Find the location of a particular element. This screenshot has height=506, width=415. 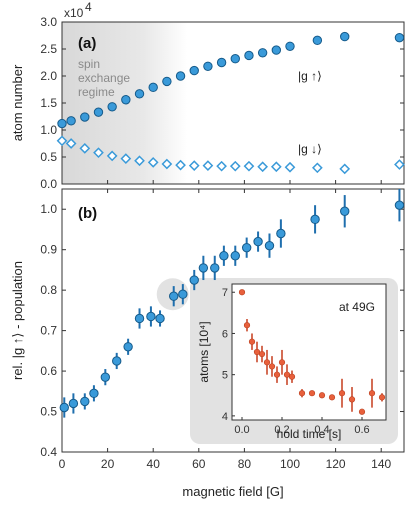

shaded-region-label: exchange is located at coordinates (104, 78).